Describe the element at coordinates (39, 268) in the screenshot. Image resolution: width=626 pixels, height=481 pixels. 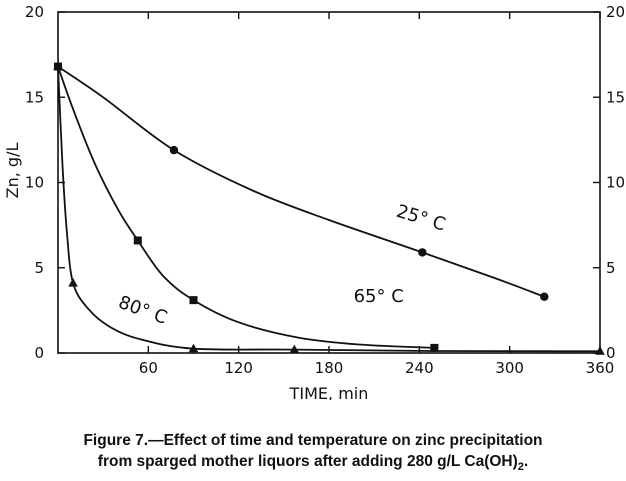
I see `y-tick-label-left: 5` at that location.